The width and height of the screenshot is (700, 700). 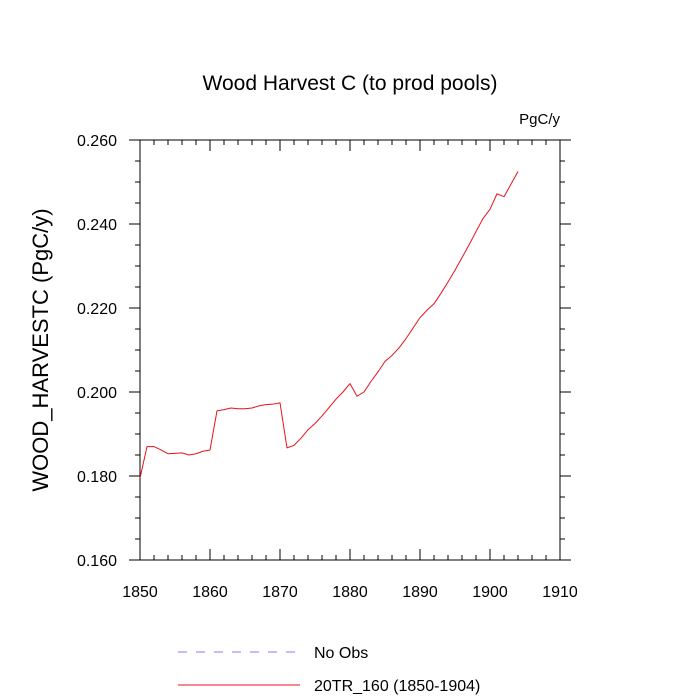 What do you see at coordinates (97, 309) in the screenshot?
I see `y-tick-label: 0.220` at bounding box center [97, 309].